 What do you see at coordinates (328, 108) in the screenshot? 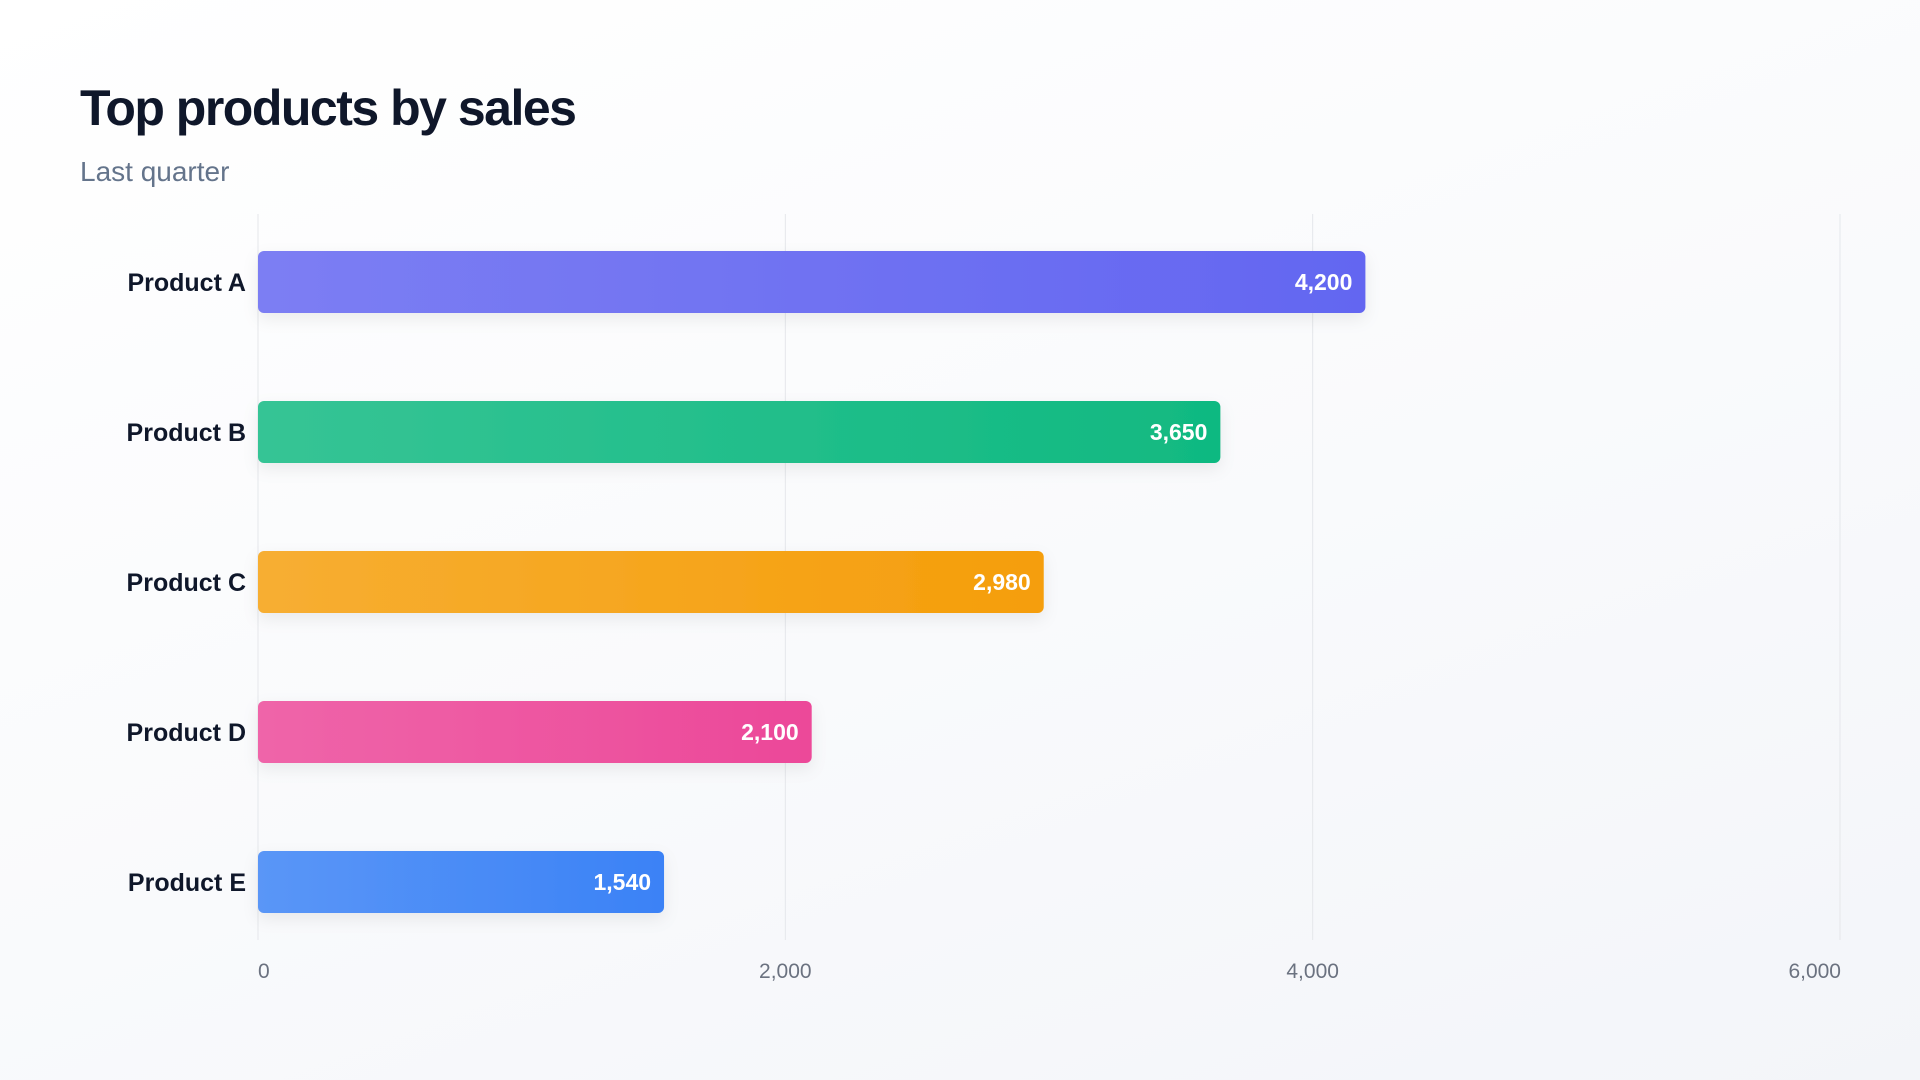
I see `chart-title: Top products by sales` at bounding box center [328, 108].